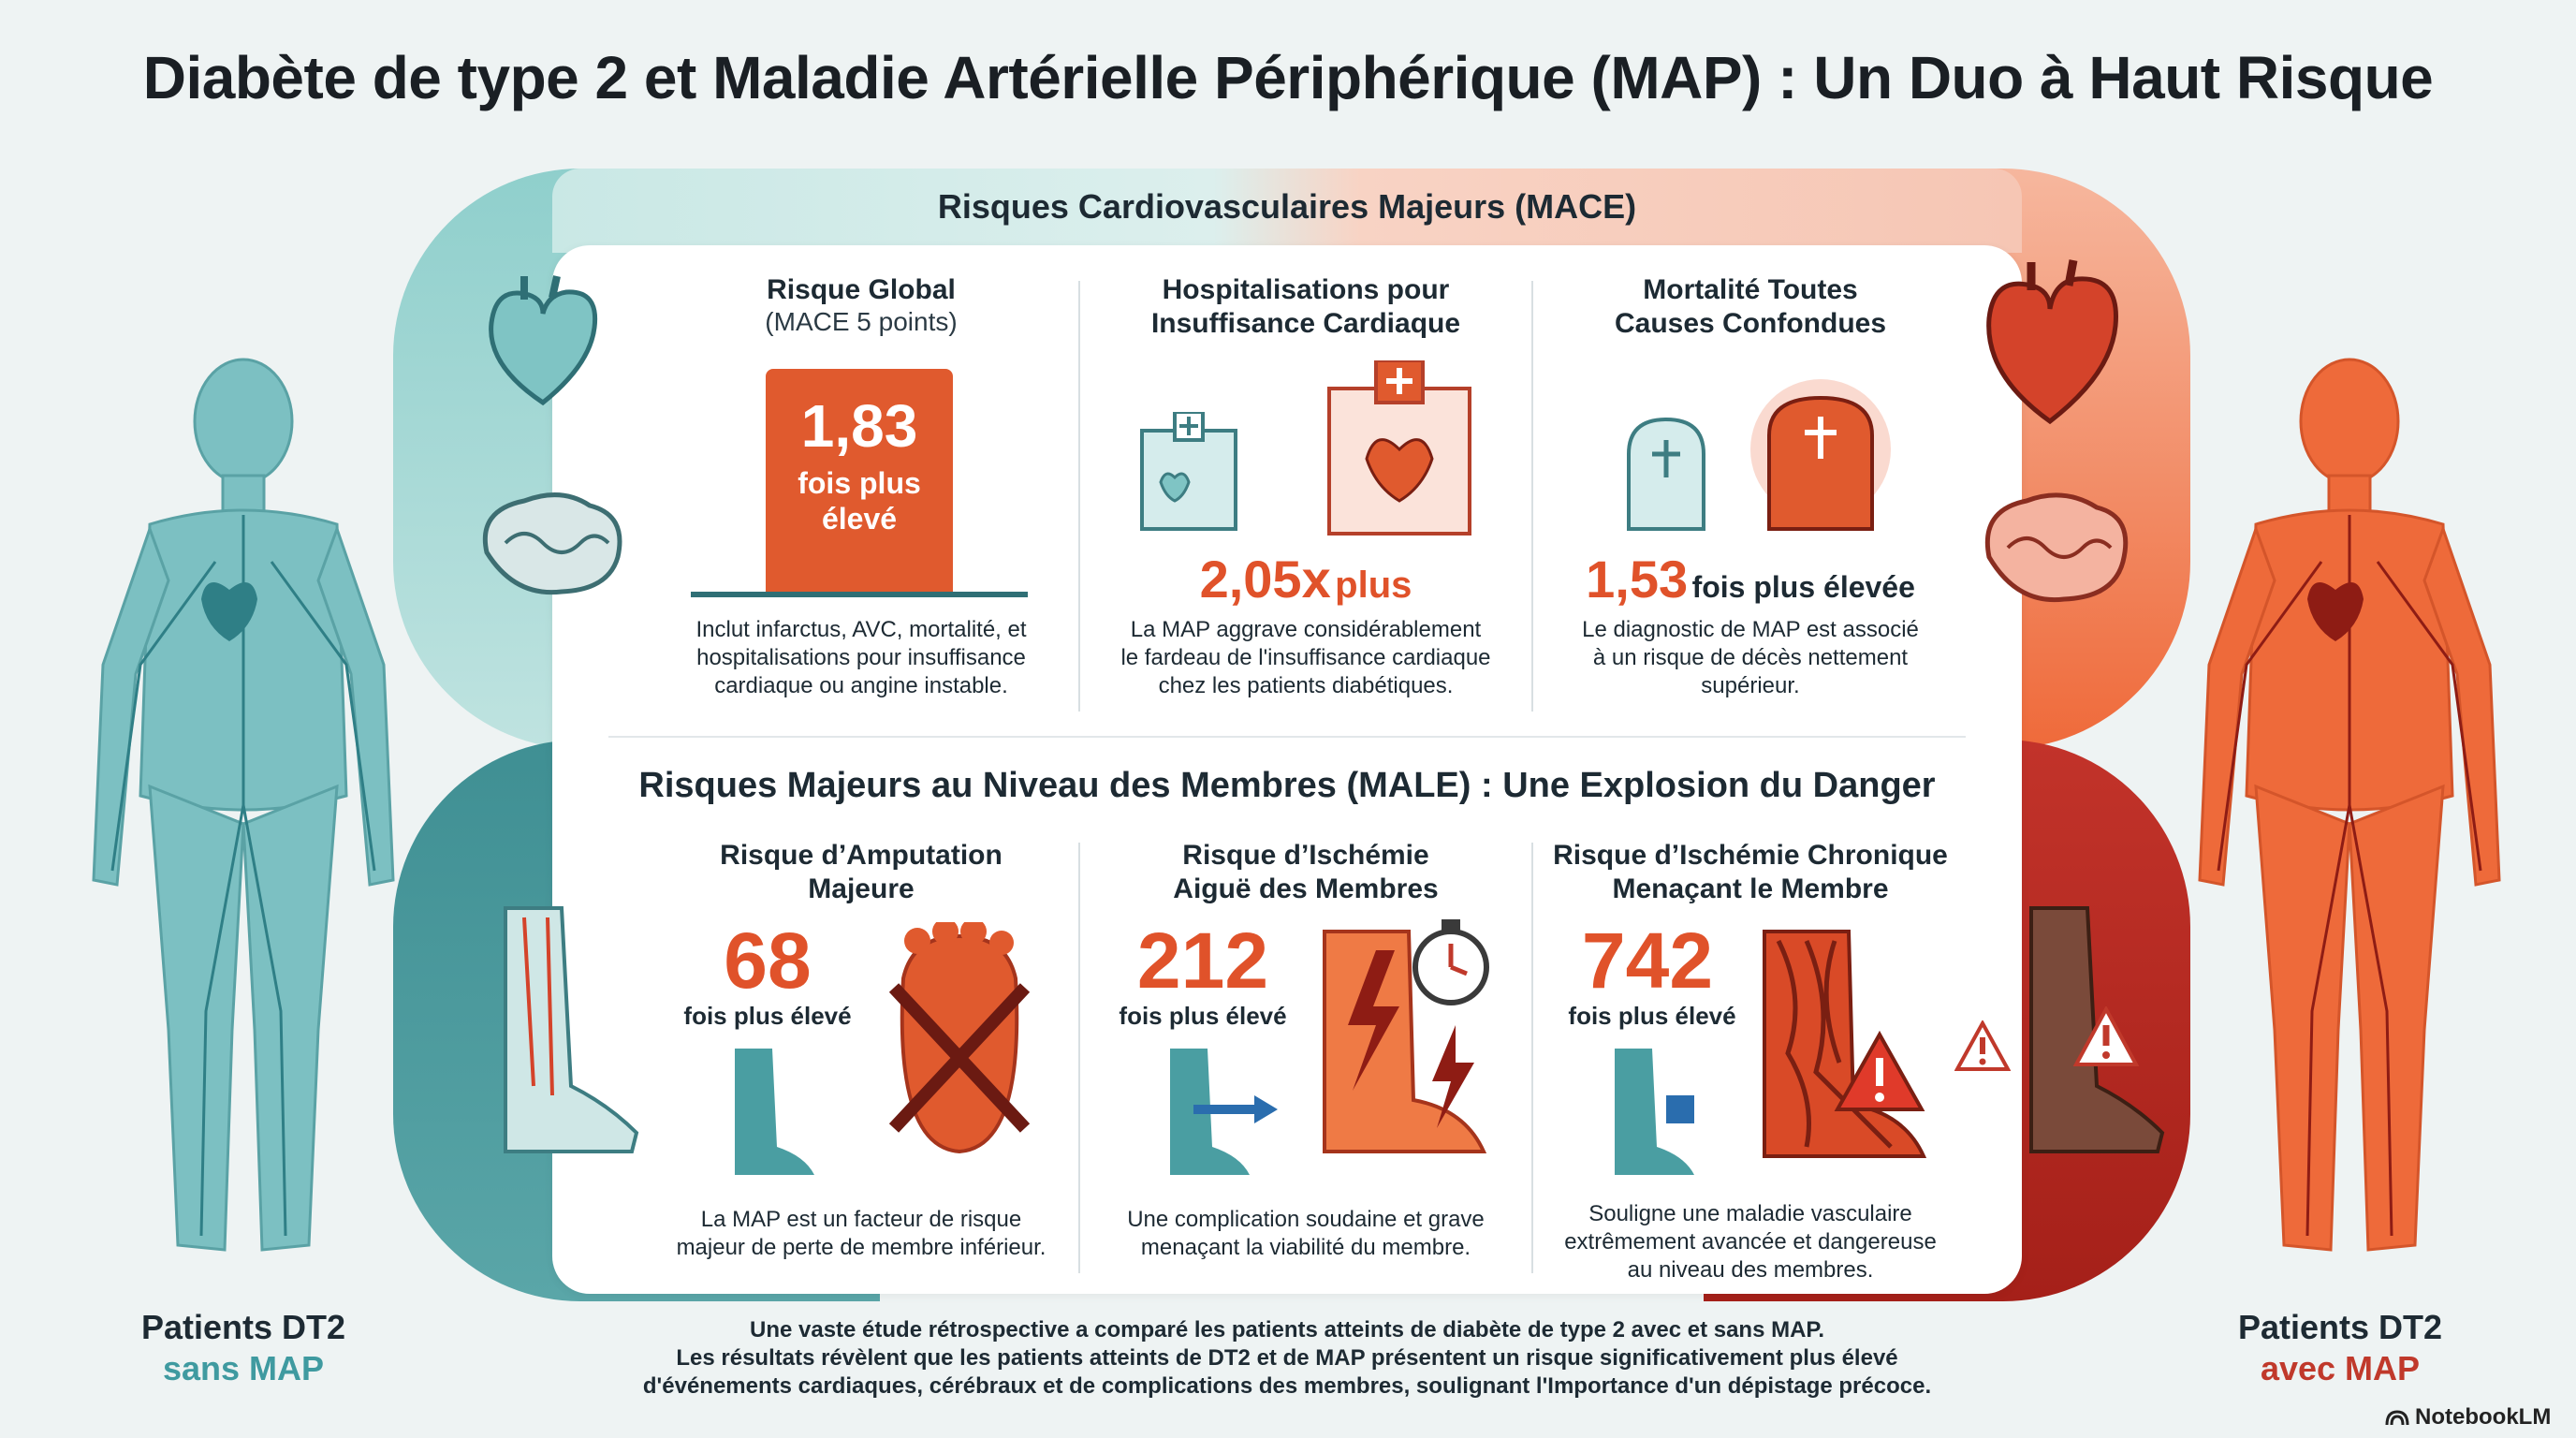 The width and height of the screenshot is (2576, 1438). I want to click on male-col3-desc-3: au niveau des membres., so click(1750, 1270).